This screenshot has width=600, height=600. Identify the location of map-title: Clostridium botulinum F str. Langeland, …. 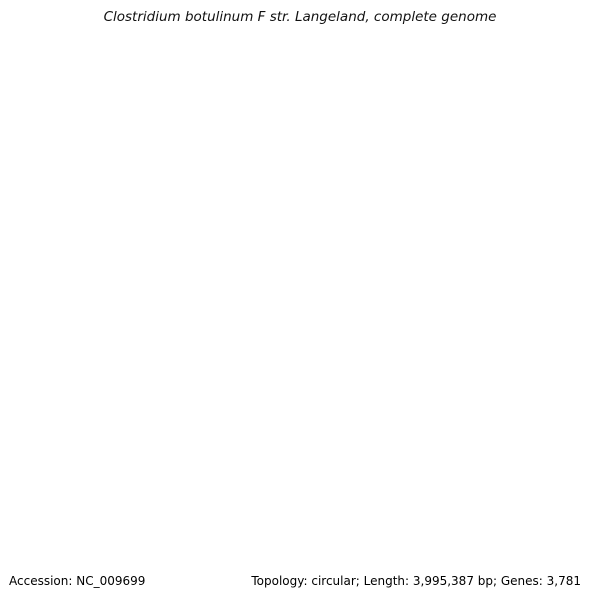
(300, 17).